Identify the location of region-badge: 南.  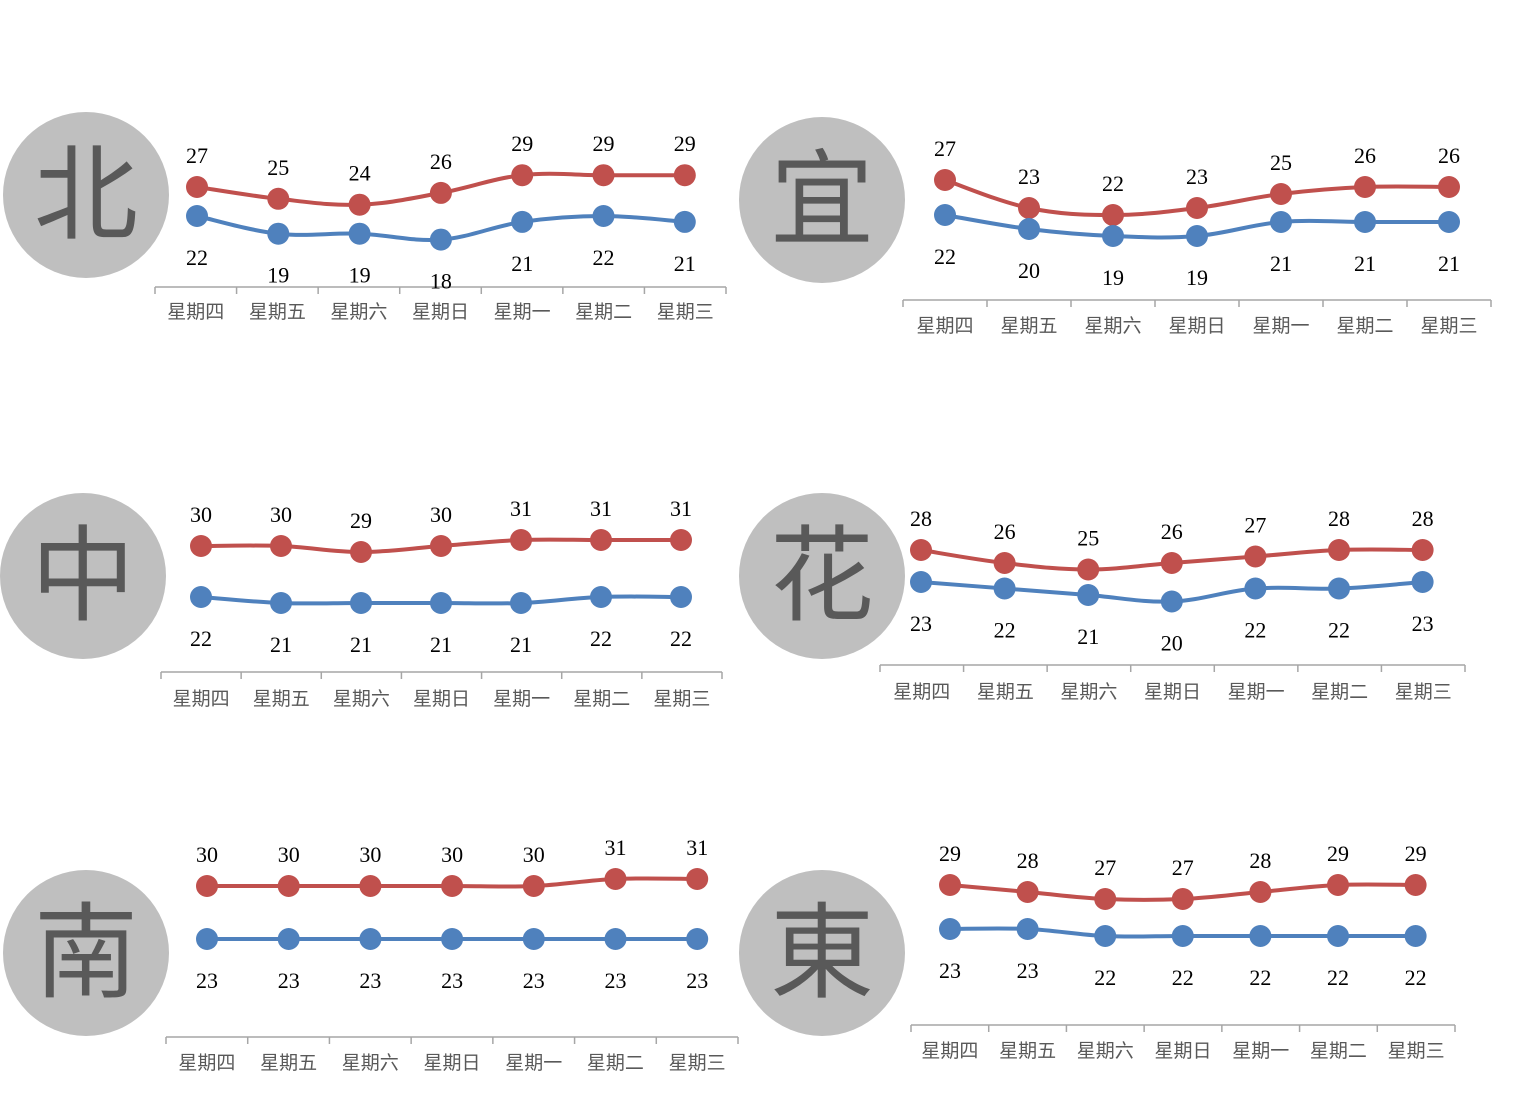
(86, 953).